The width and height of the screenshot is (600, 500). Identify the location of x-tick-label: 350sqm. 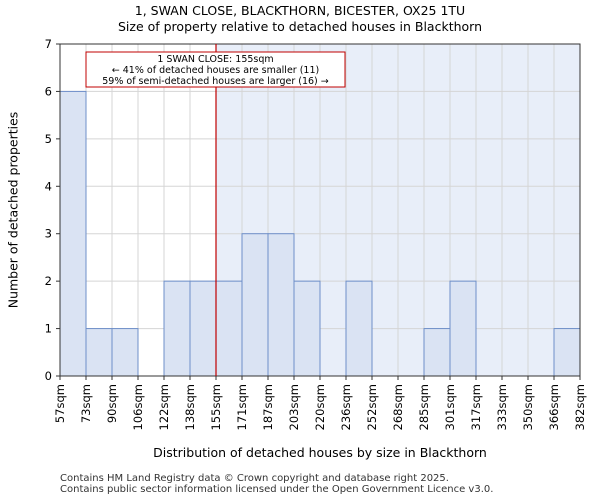
(528, 407).